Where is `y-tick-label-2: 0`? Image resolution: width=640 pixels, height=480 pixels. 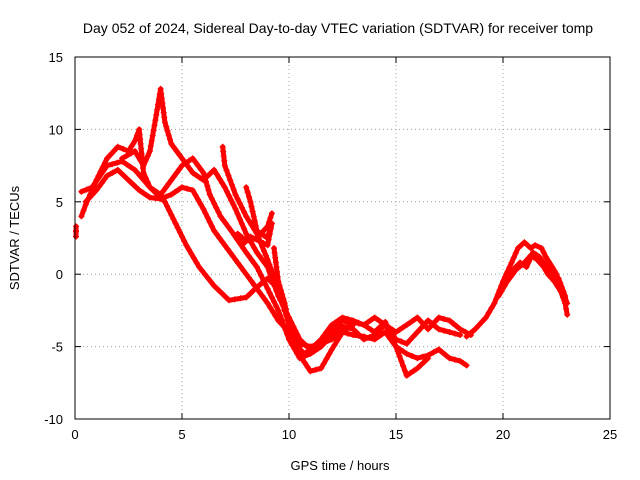 y-tick-label-2: 0 is located at coordinates (59, 274).